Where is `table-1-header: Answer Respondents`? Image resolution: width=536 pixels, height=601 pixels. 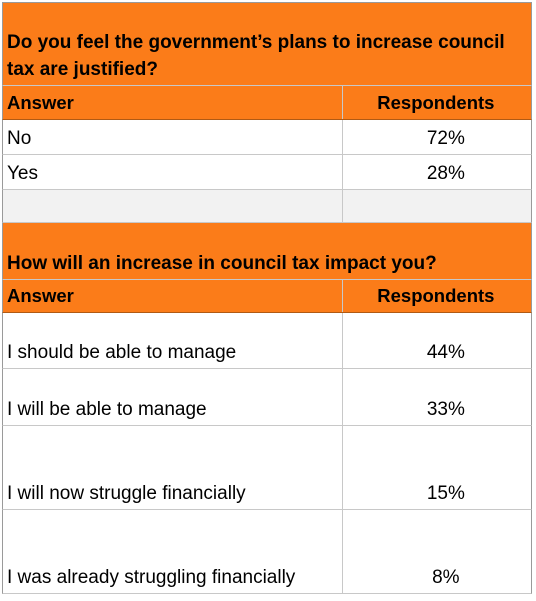
table-1-header: Answer Respondents is located at coordinates (267, 103).